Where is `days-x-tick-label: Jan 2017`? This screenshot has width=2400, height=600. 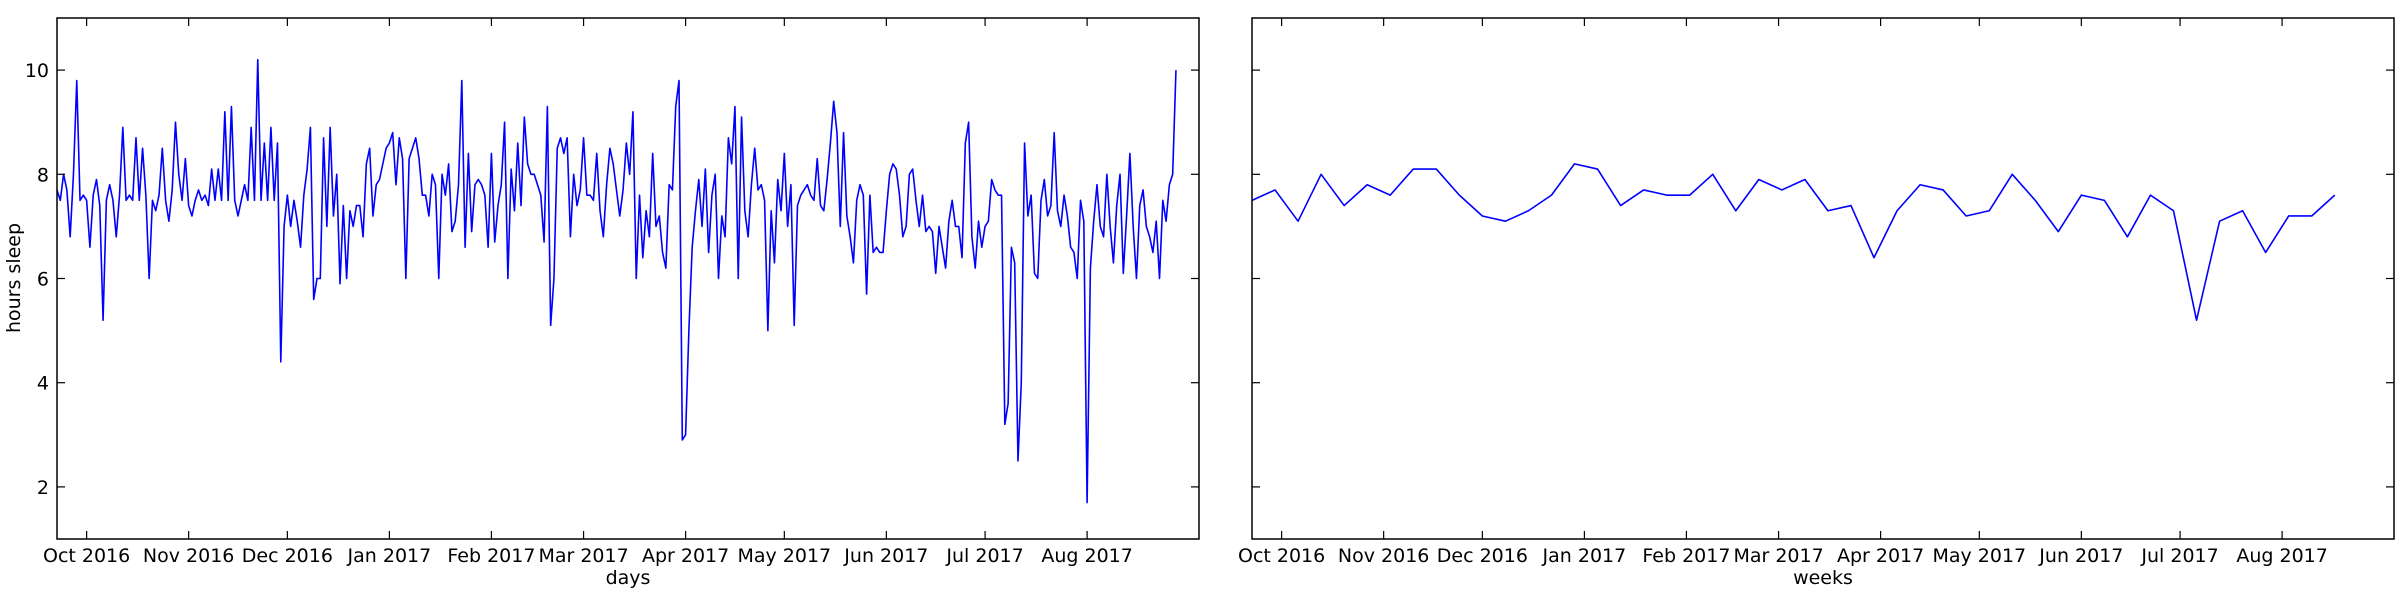 days-x-tick-label: Jan 2017 is located at coordinates (389, 556).